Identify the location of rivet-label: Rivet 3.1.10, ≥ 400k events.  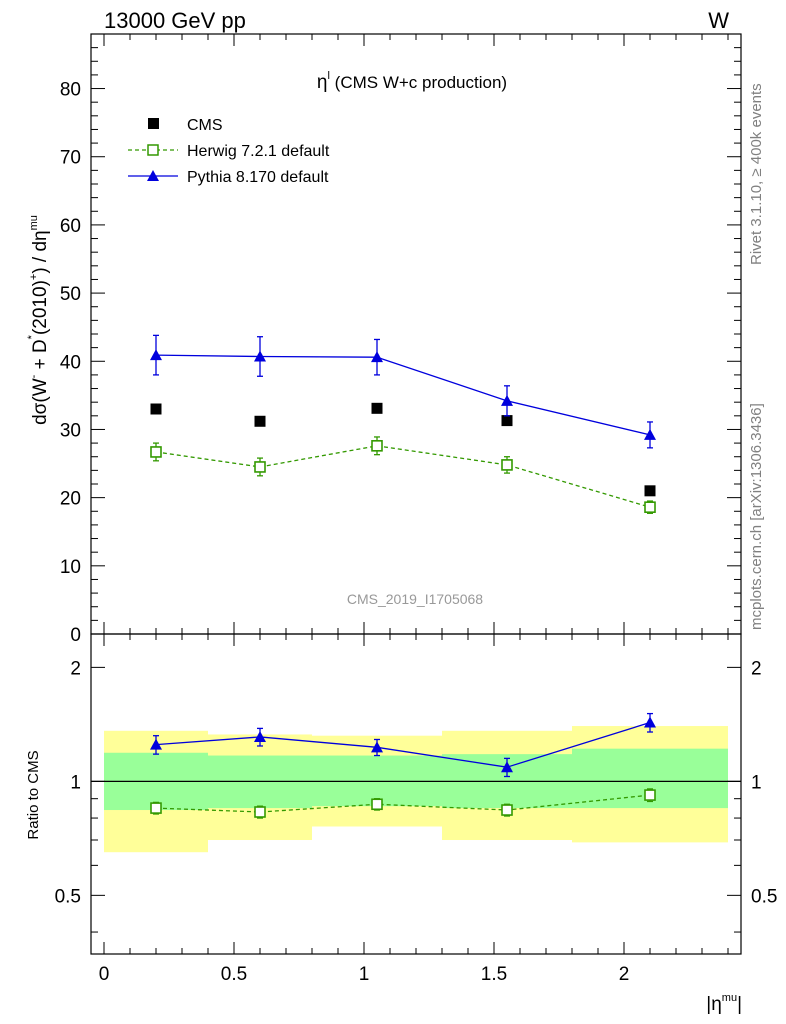
(756, 174).